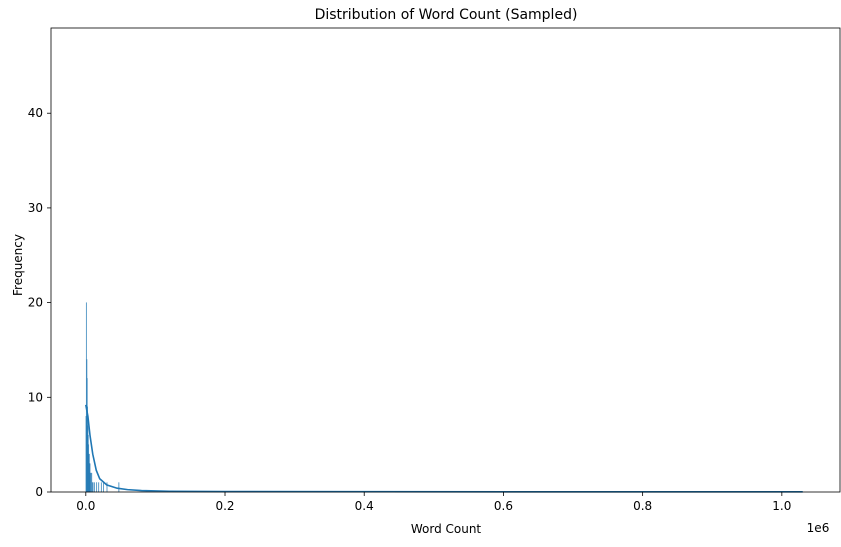 This screenshot has height=547, width=841. What do you see at coordinates (818, 528) in the screenshot?
I see `x-offset-label: 1e6` at bounding box center [818, 528].